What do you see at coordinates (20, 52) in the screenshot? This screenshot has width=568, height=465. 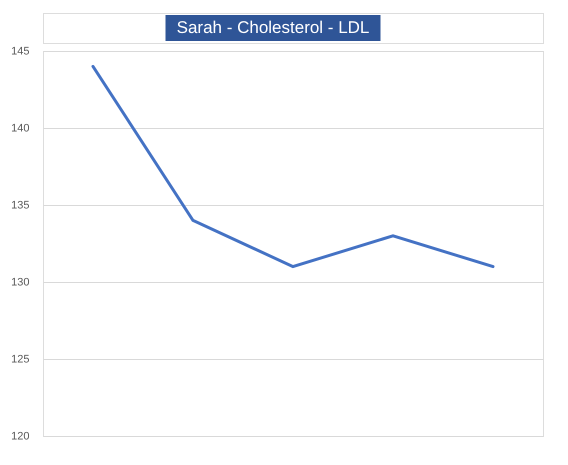 I see `y-tick-label: 145` at bounding box center [20, 52].